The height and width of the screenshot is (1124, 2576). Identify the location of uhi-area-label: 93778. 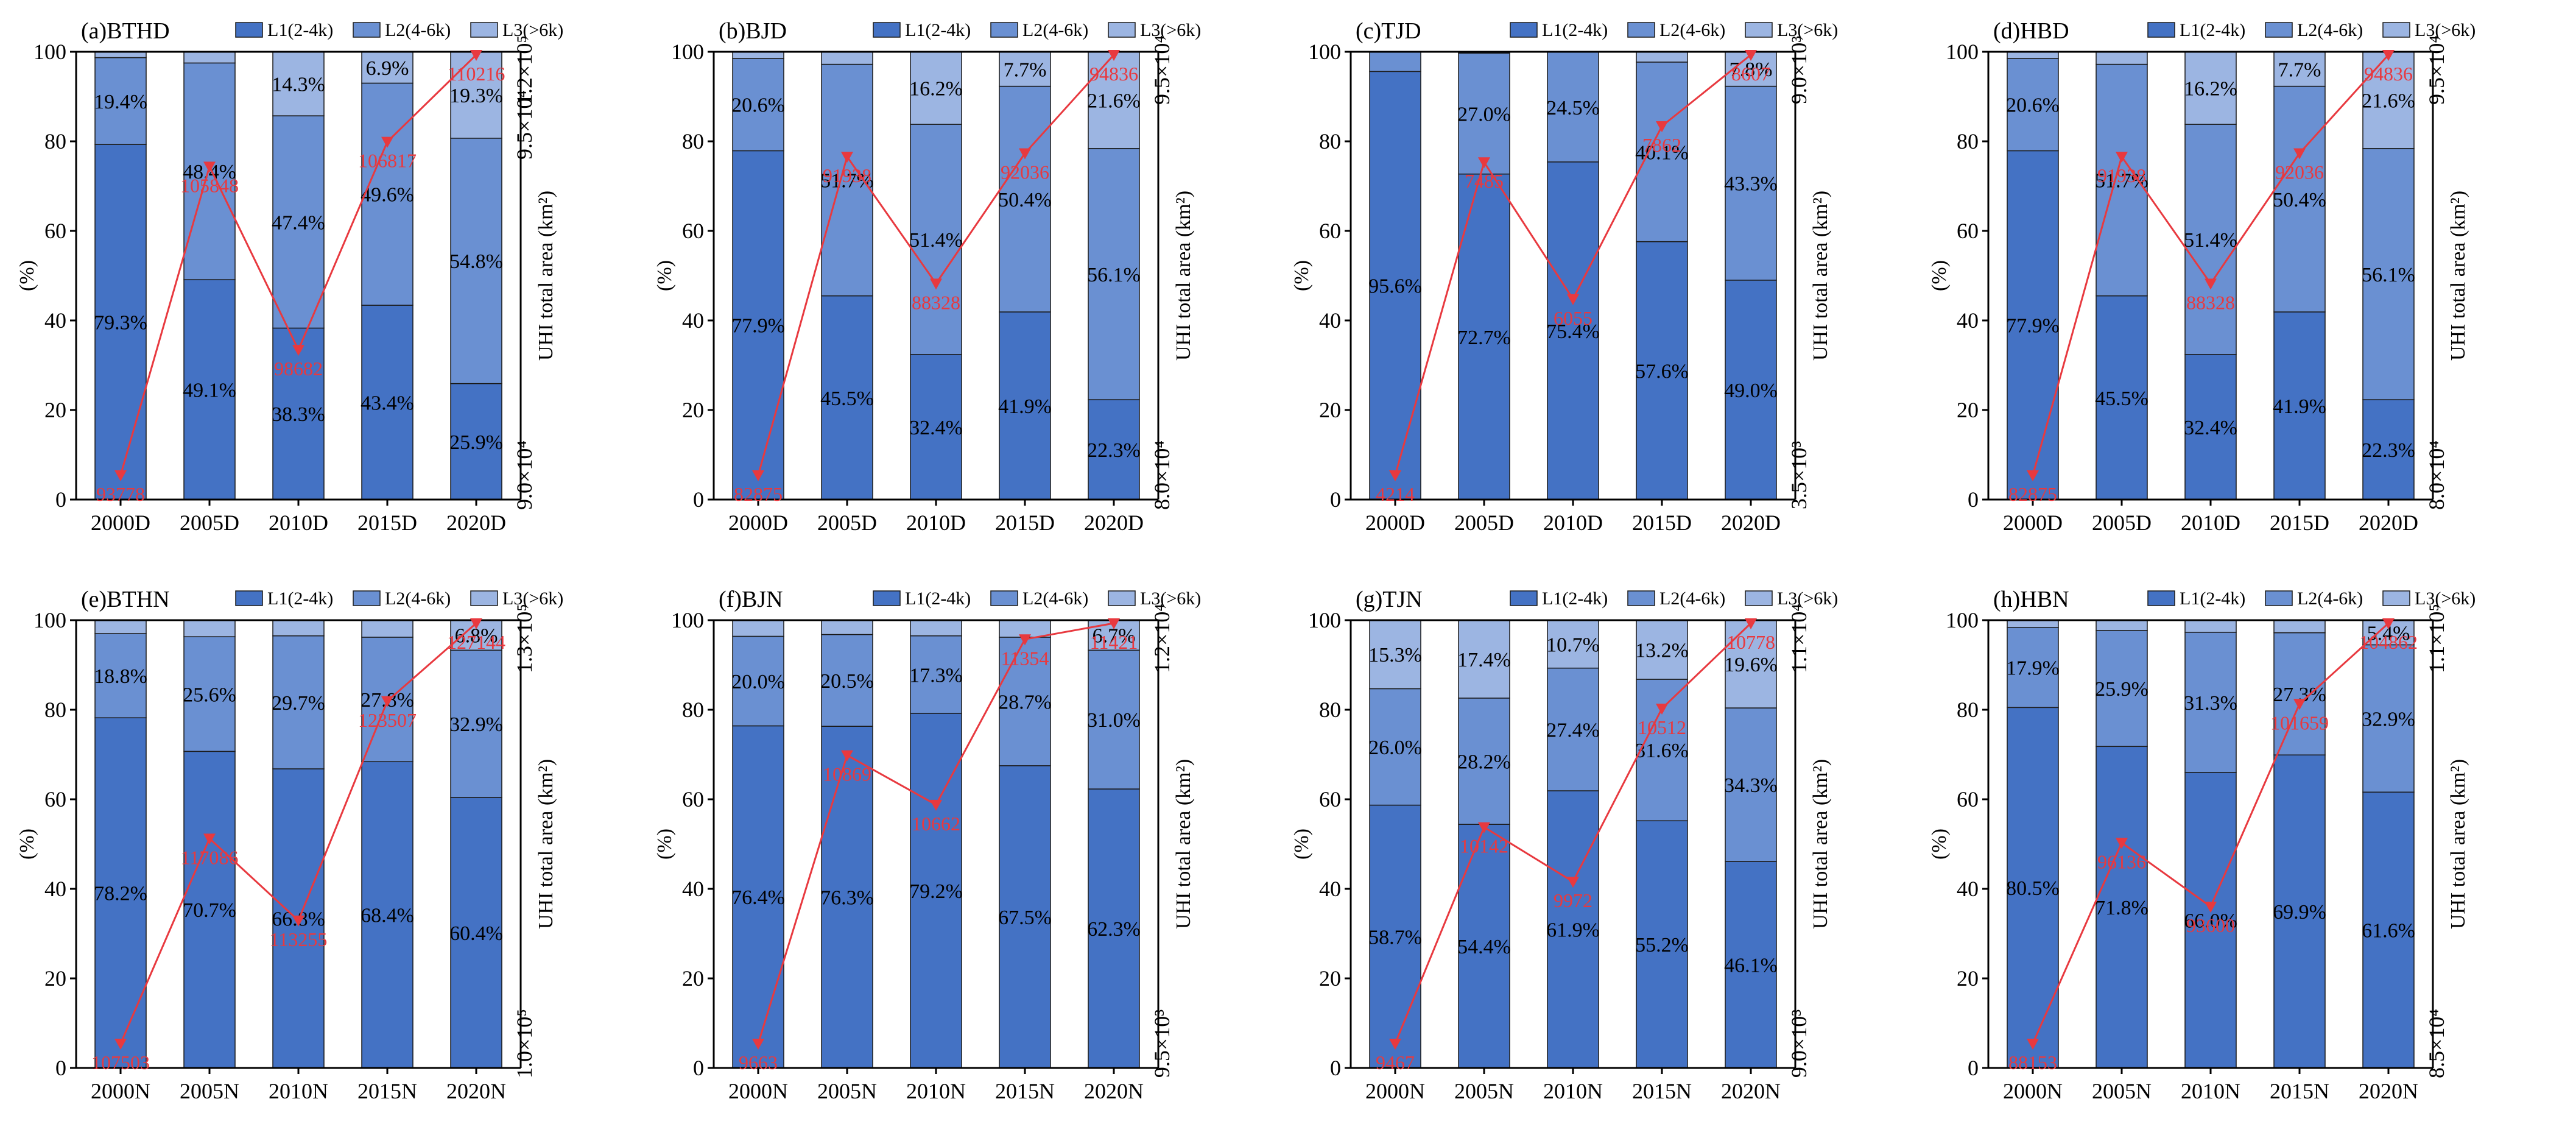
(120, 494).